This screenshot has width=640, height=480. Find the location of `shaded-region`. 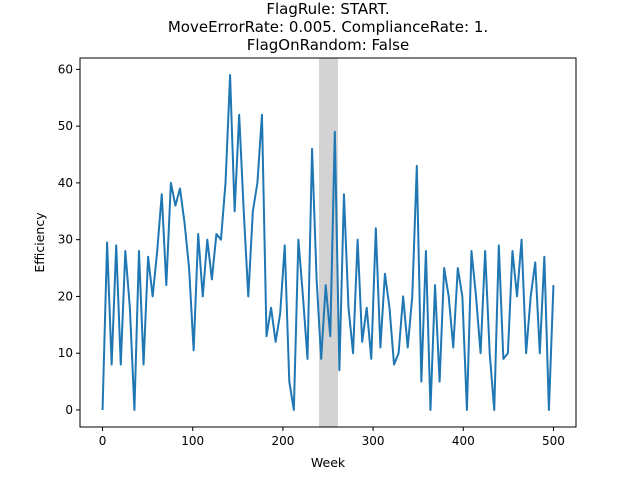

shaded-region is located at coordinates (328, 242).